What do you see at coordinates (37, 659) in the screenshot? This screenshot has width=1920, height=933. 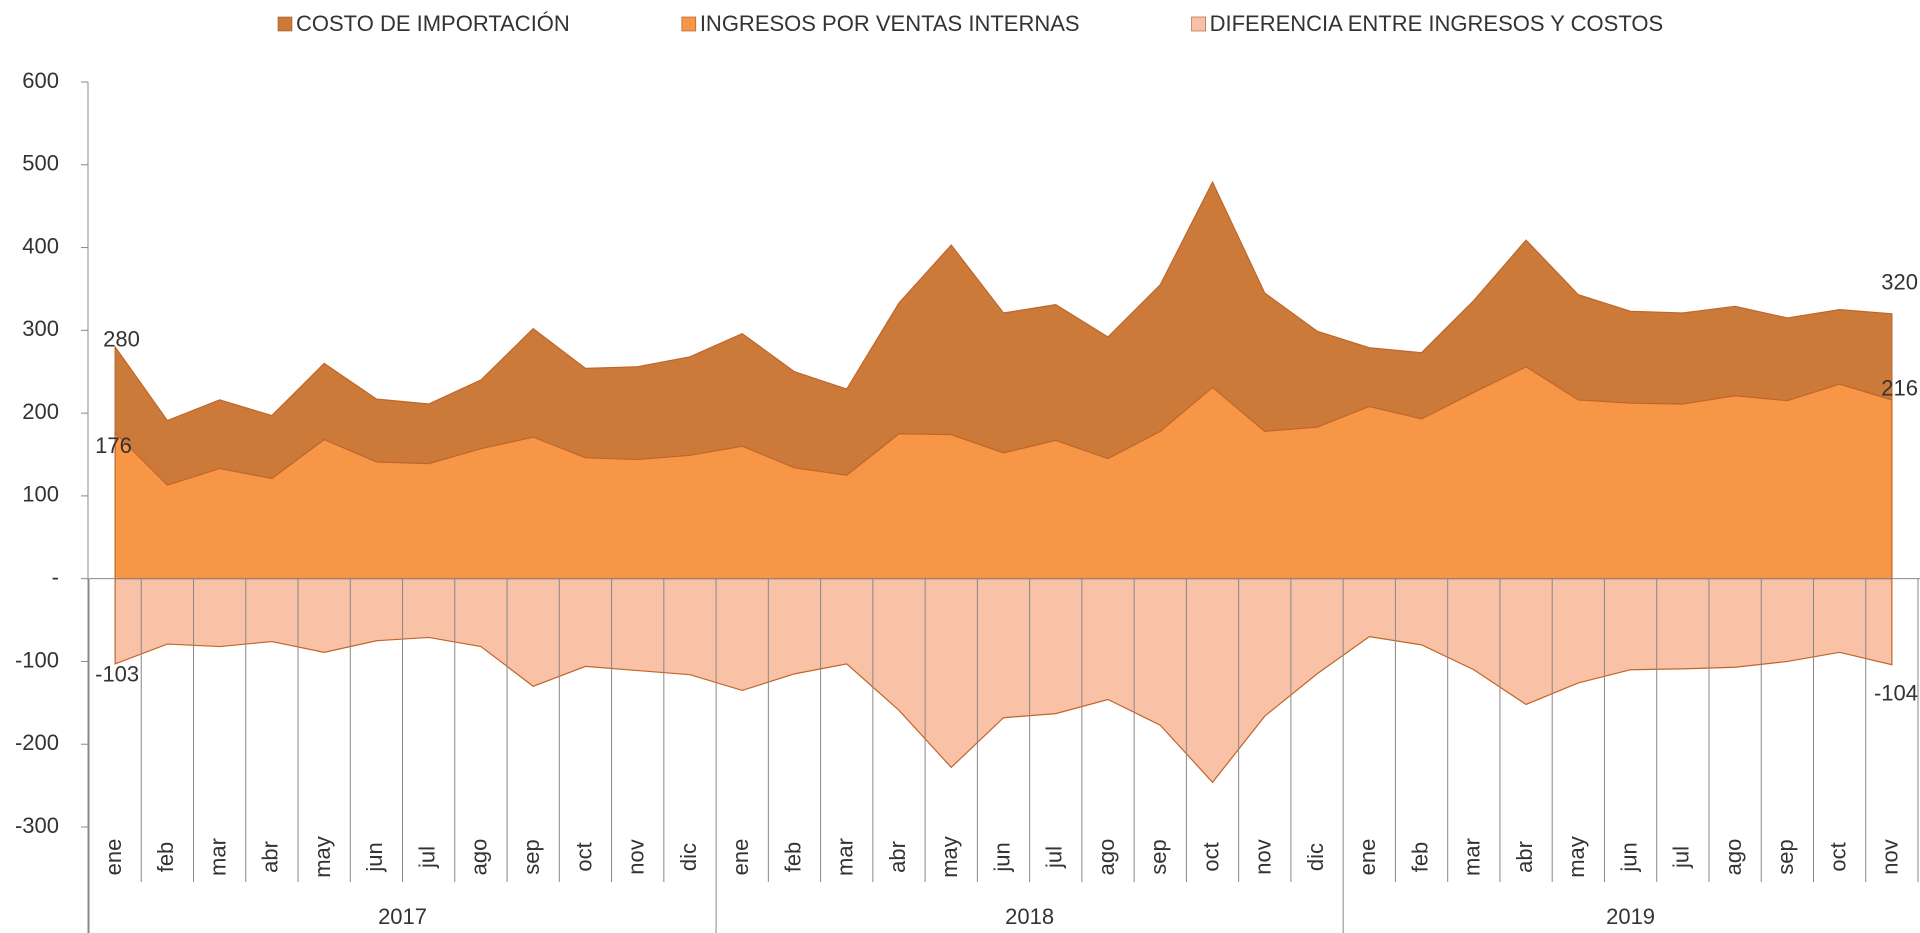 I see `y-tick-label: -100` at bounding box center [37, 659].